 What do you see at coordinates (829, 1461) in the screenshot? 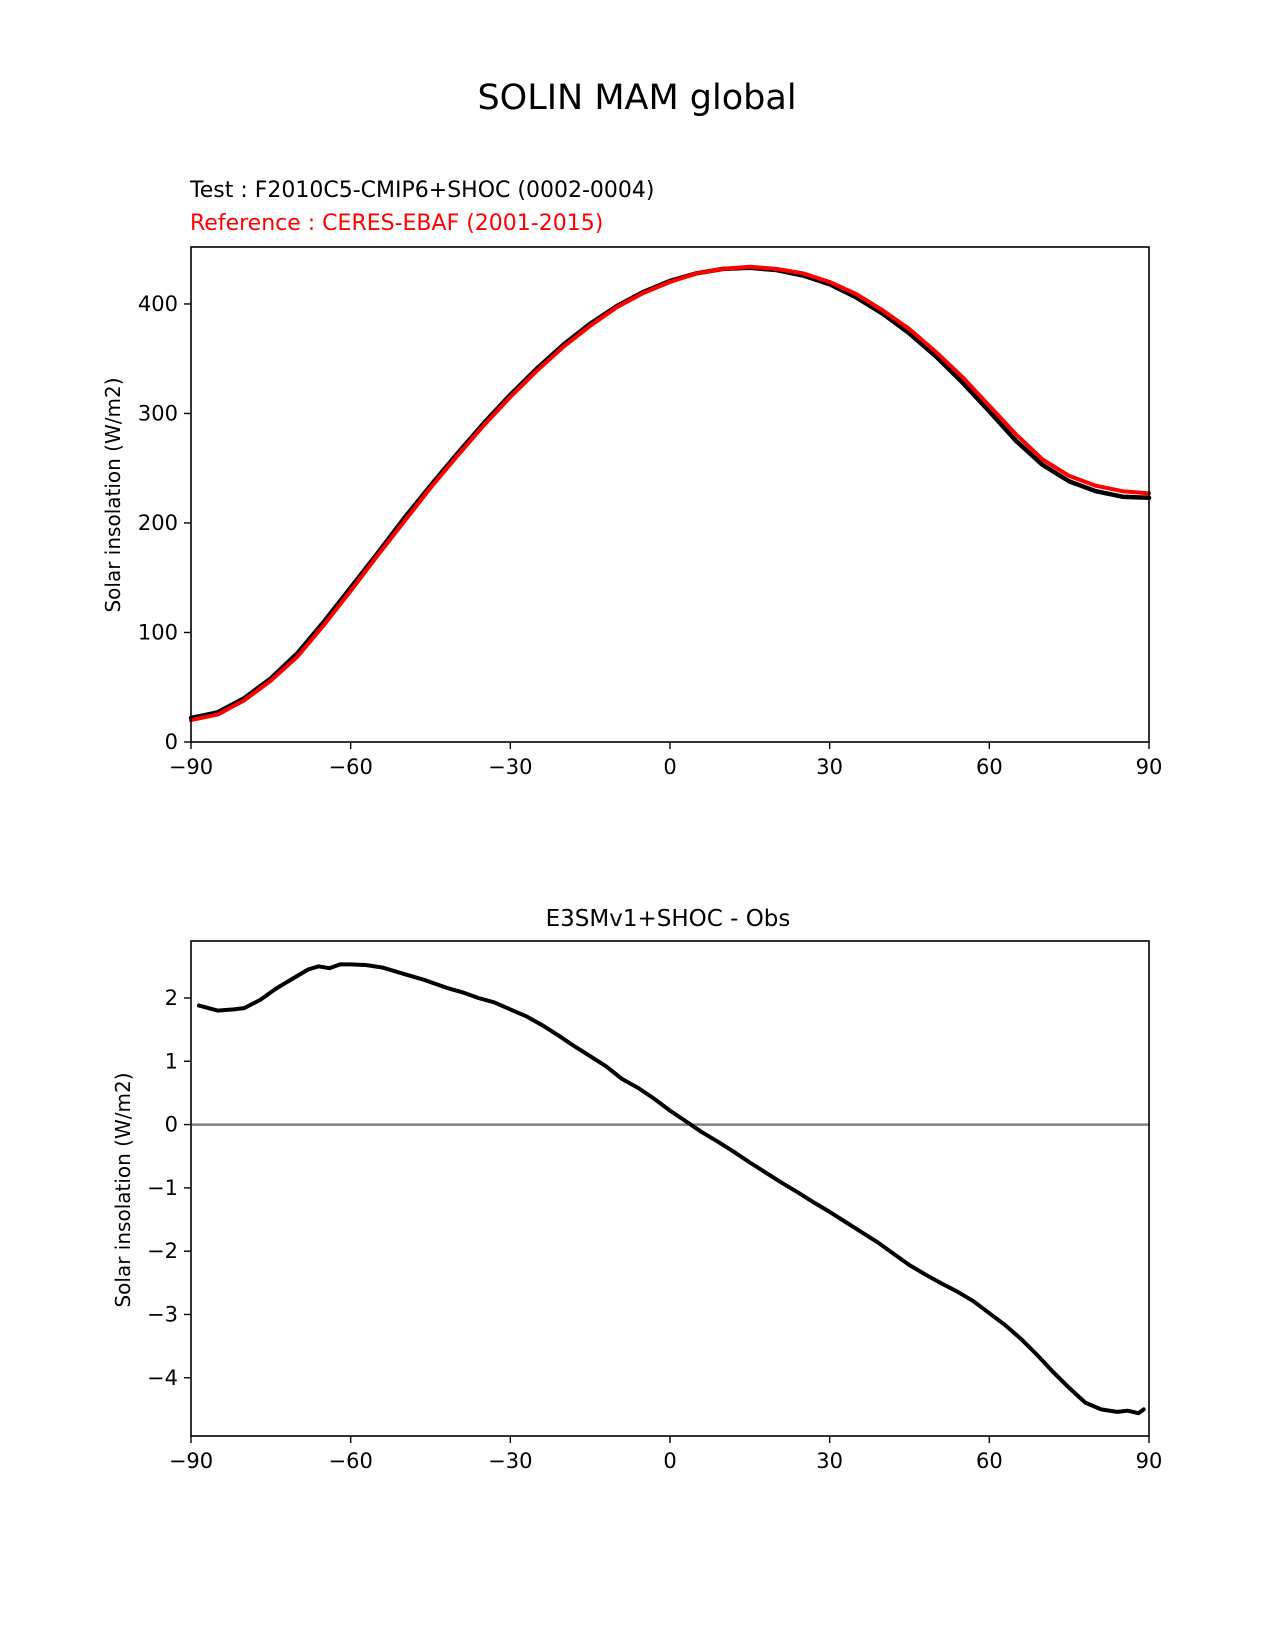
I see `bottom-x-tick-label: 30` at bounding box center [829, 1461].